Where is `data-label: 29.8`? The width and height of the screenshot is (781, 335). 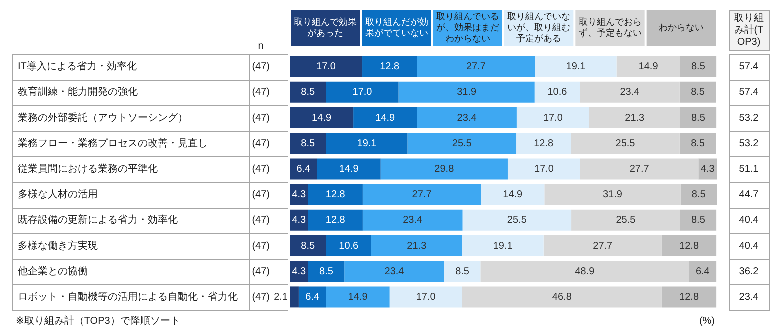 data-label: 29.8 is located at coordinates (444, 169).